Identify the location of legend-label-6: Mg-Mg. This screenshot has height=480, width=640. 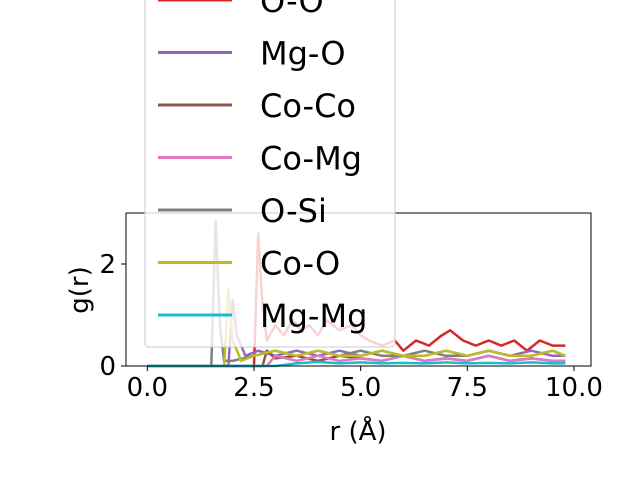
(313, 316).